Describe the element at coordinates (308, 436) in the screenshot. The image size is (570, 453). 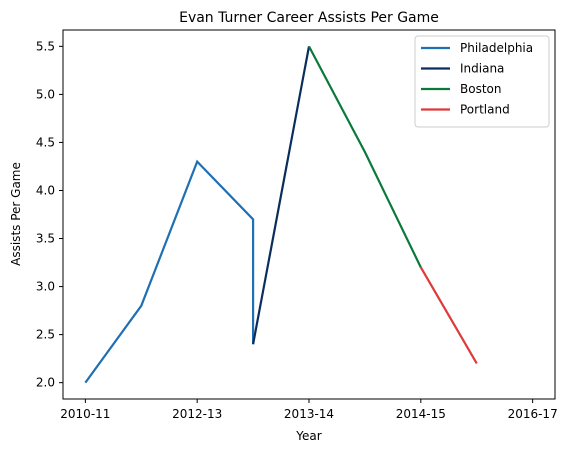
I see `x-axis-title: Year` at that location.